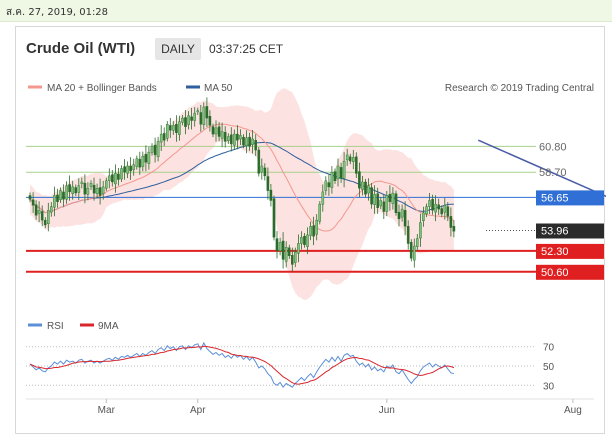  What do you see at coordinates (108, 326) in the screenshot?
I see `legend-label-9ma: 9MA` at bounding box center [108, 326].